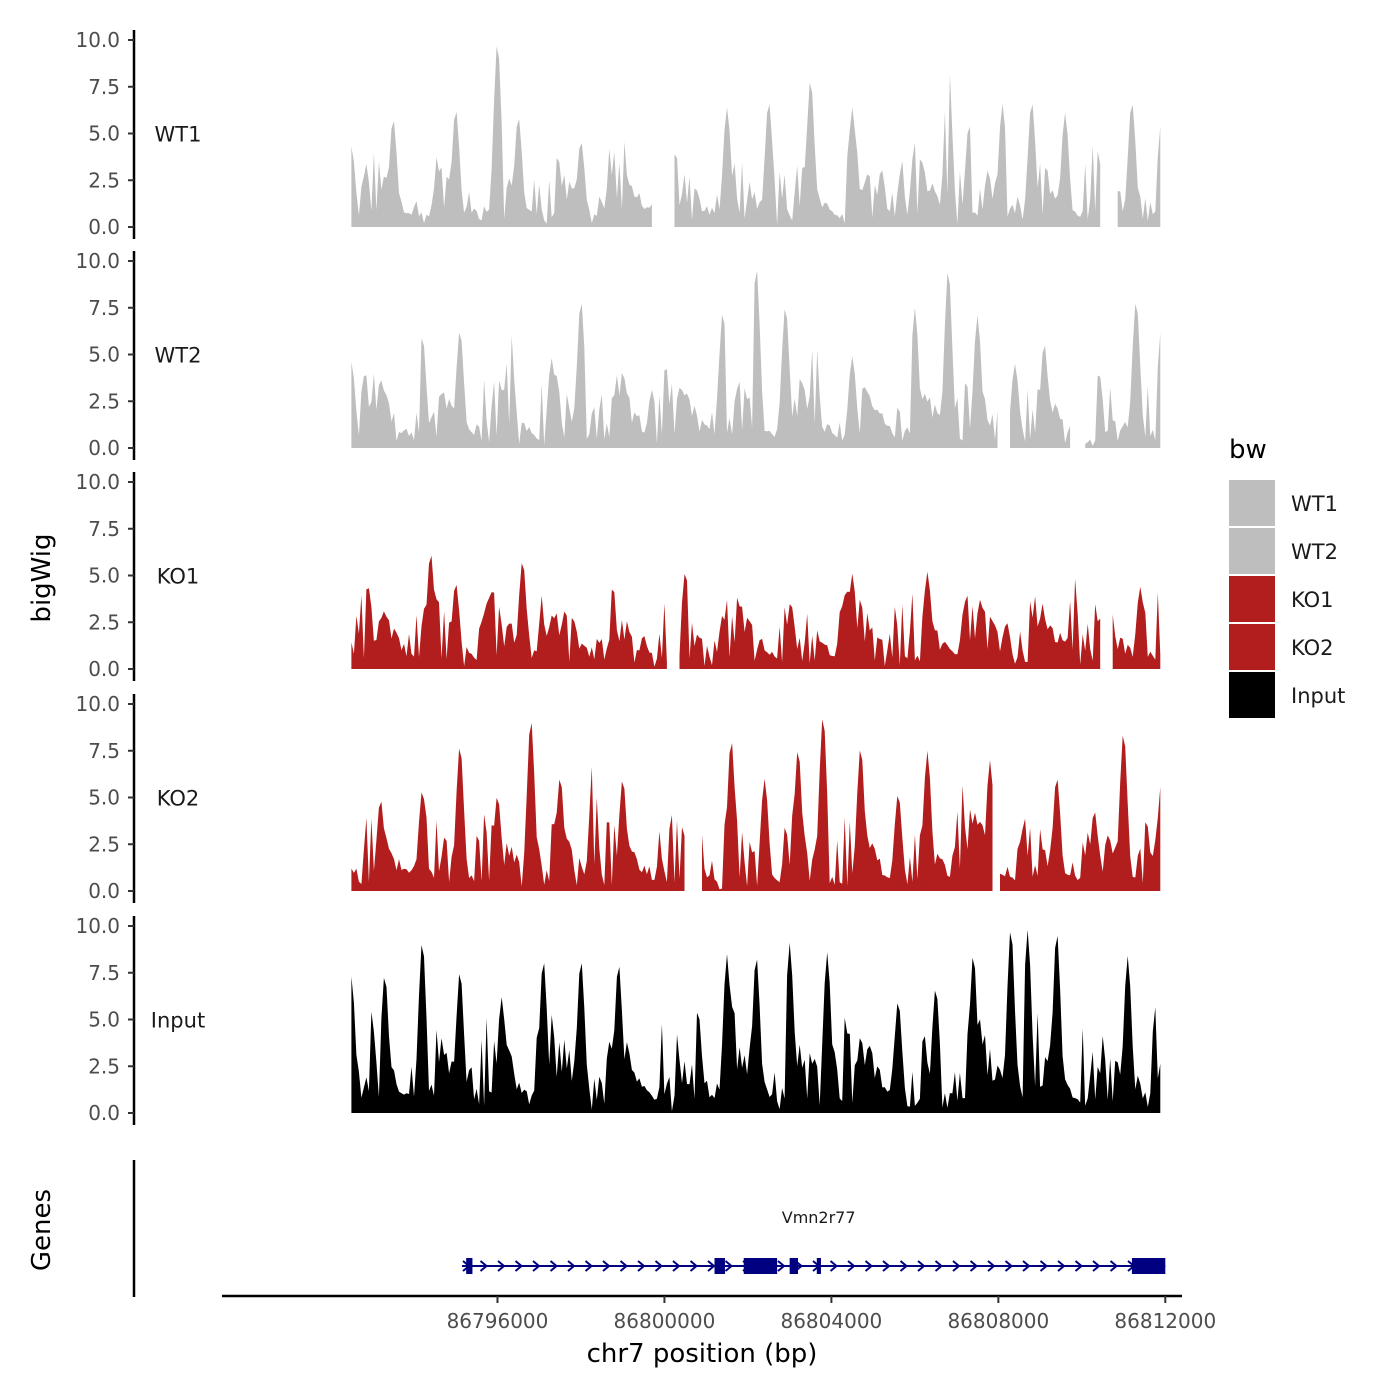  What do you see at coordinates (1252, 647) in the screenshot?
I see `legend-swatch-ko2` at bounding box center [1252, 647].